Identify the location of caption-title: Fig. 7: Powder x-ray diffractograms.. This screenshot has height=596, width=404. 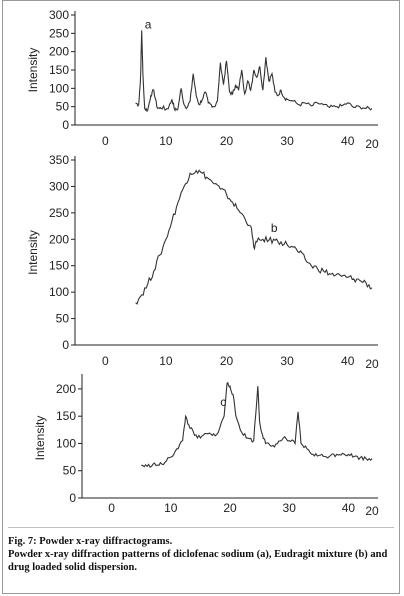
(90, 541).